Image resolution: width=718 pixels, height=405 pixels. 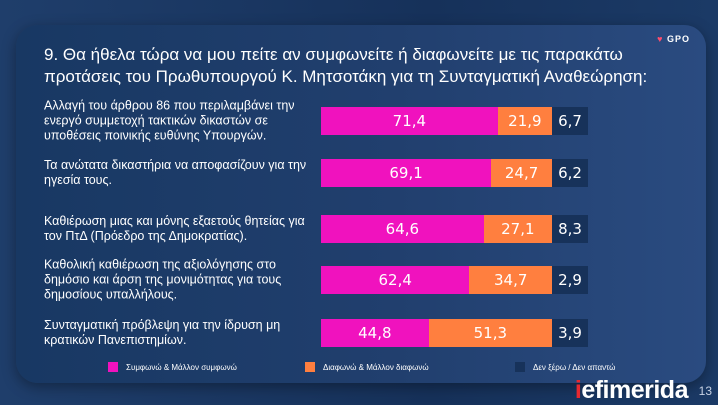 What do you see at coordinates (570, 333) in the screenshot?
I see `bar-segment: 3,9` at bounding box center [570, 333].